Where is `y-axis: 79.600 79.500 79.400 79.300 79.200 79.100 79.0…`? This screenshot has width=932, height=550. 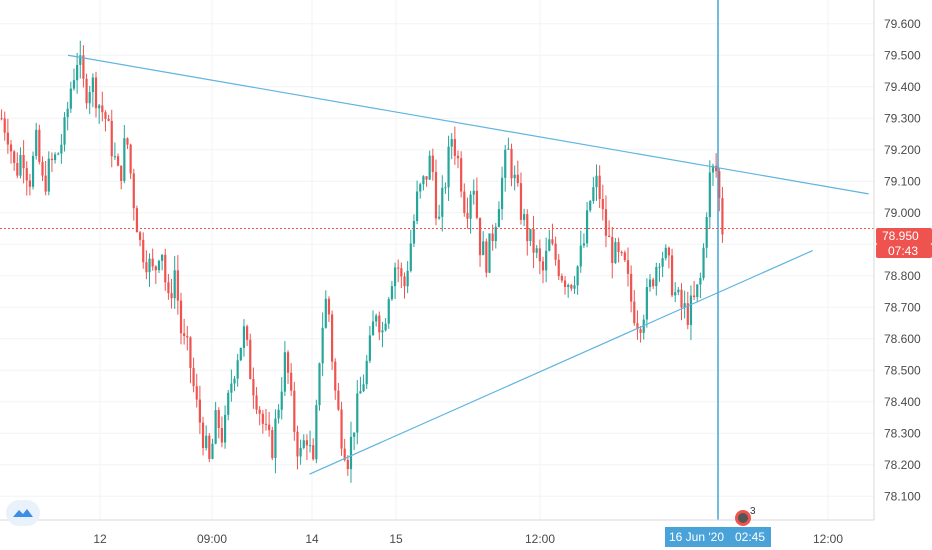 y-axis: 79.600 79.500 79.400 79.300 79.200 79.100 79.0… is located at coordinates (902, 260).